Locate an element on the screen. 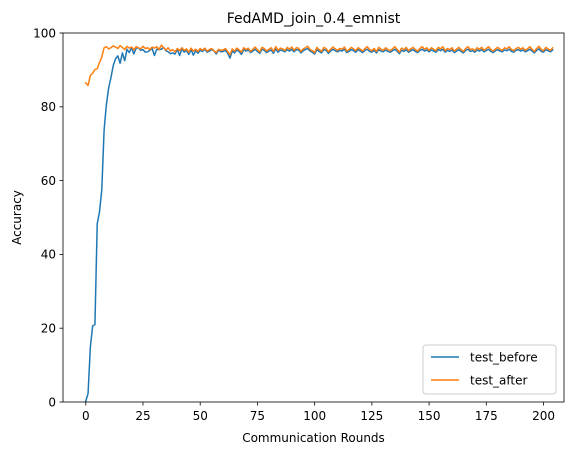  x-axis-label: Communication Rounds is located at coordinates (313, 438).